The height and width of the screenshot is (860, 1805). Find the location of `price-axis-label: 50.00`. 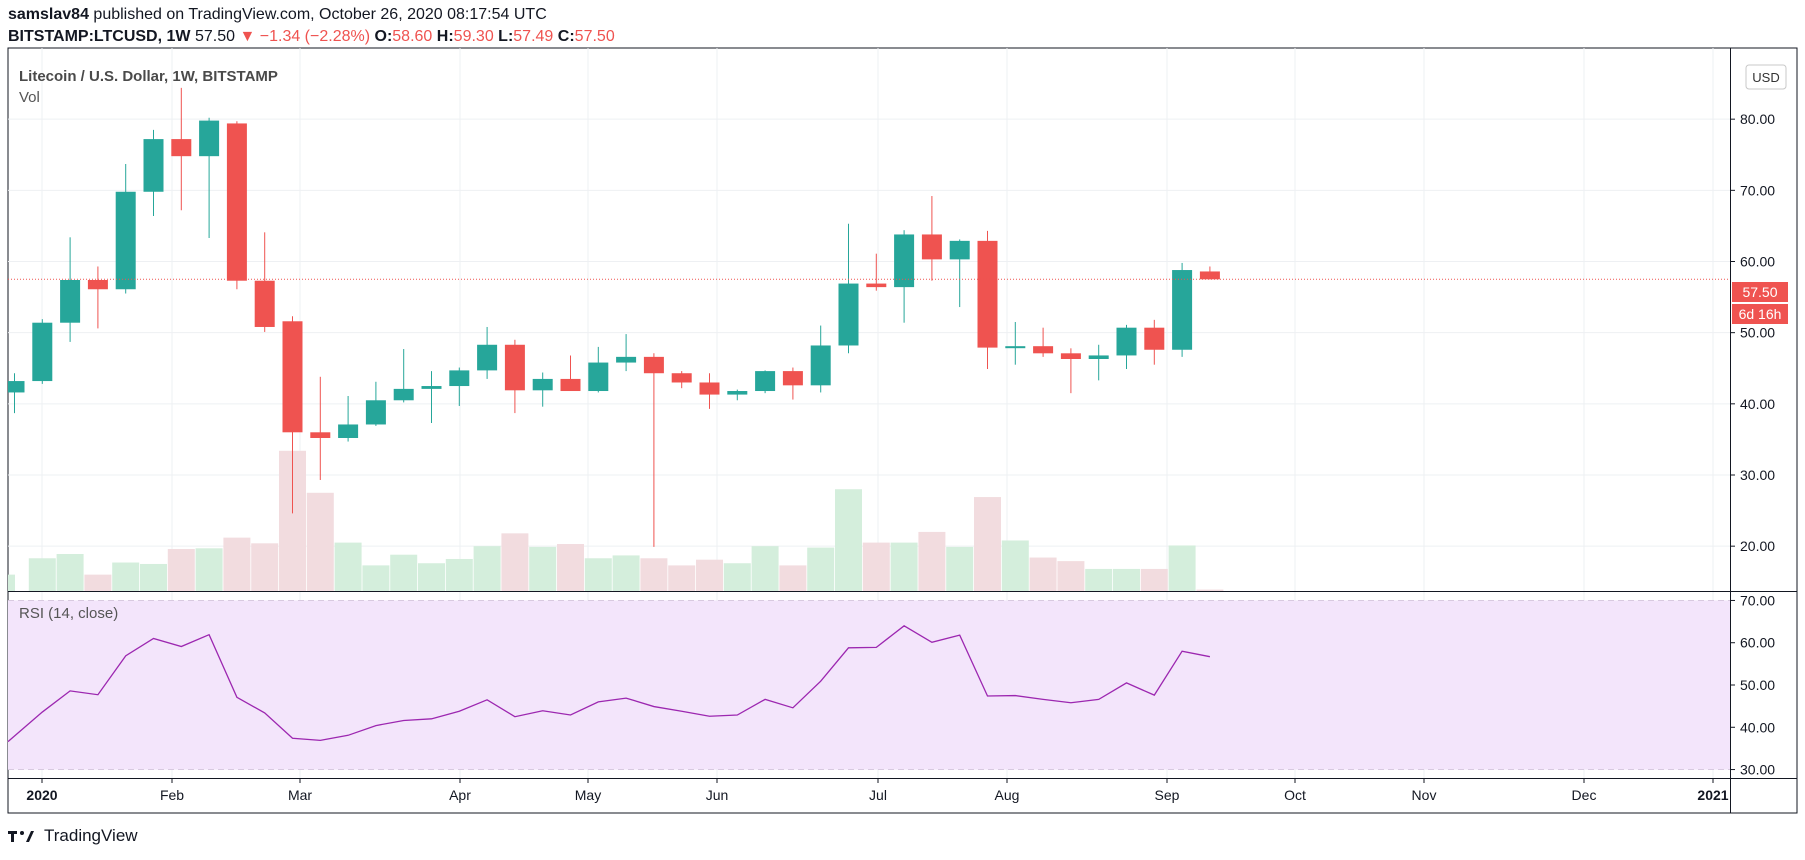

price-axis-label: 50.00 is located at coordinates (1757, 333).